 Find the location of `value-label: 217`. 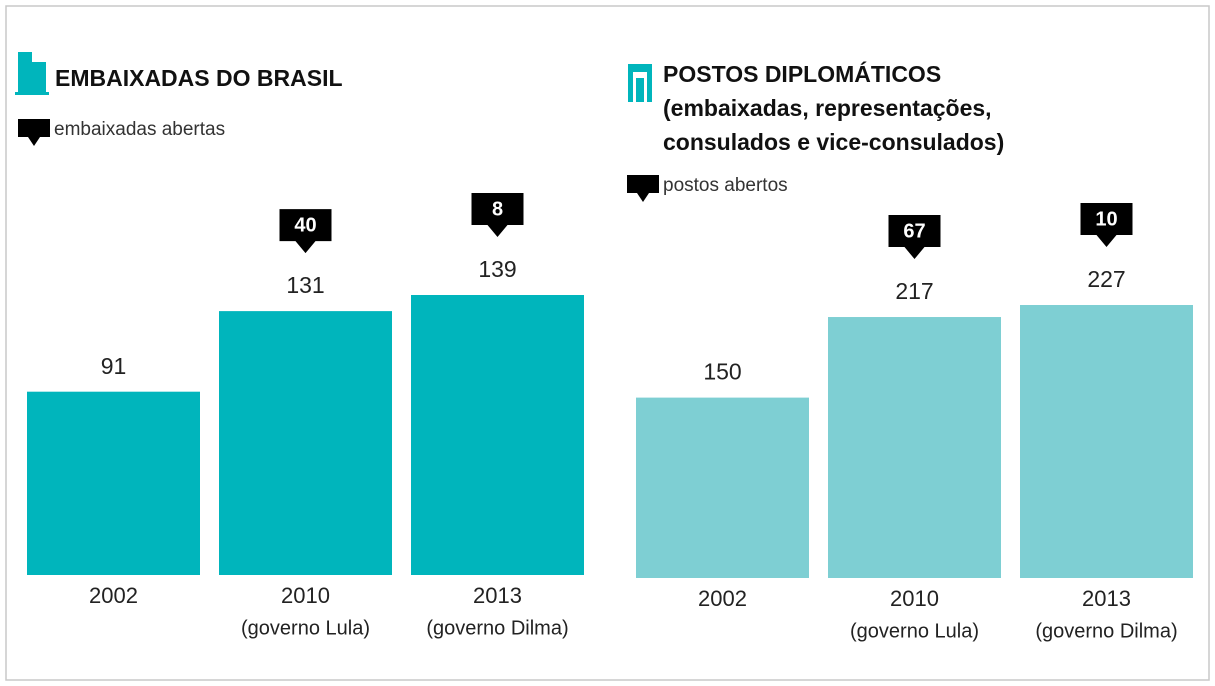

value-label: 217 is located at coordinates (914, 291).